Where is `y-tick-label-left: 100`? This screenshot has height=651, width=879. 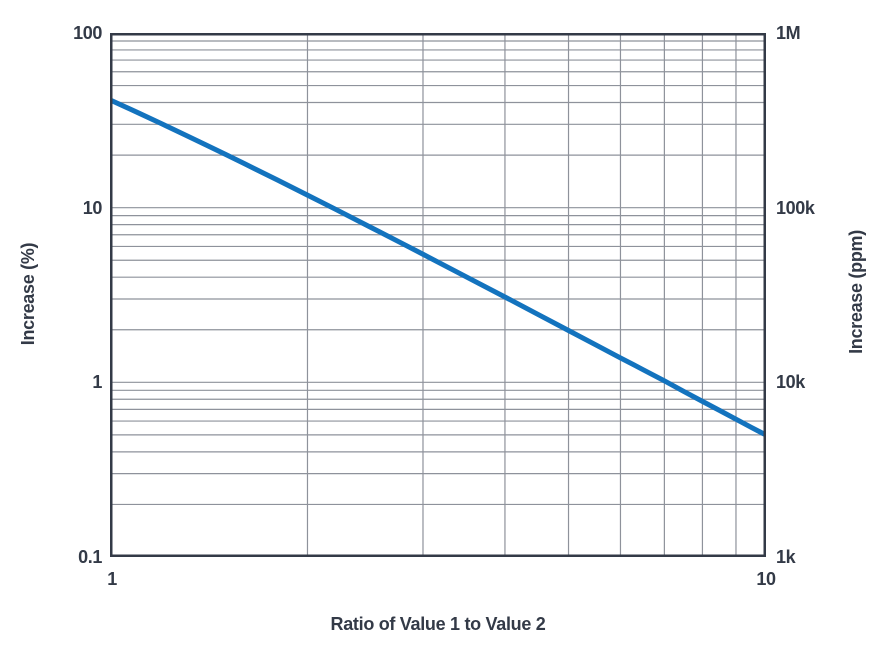
y-tick-label-left: 100 is located at coordinates (87, 33).